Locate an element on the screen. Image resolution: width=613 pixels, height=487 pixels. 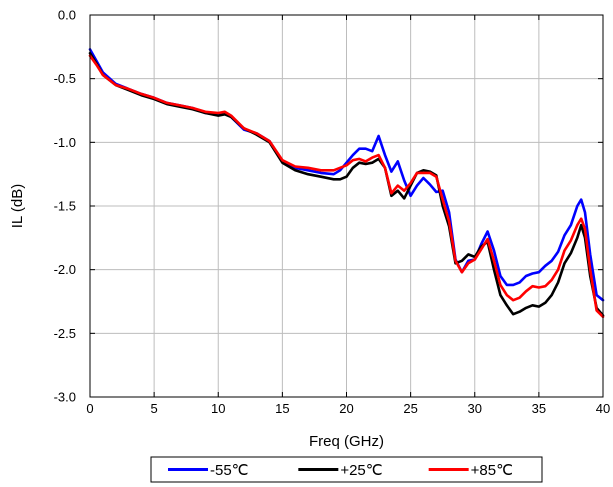
x-tick-label: 25 is located at coordinates (410, 408).